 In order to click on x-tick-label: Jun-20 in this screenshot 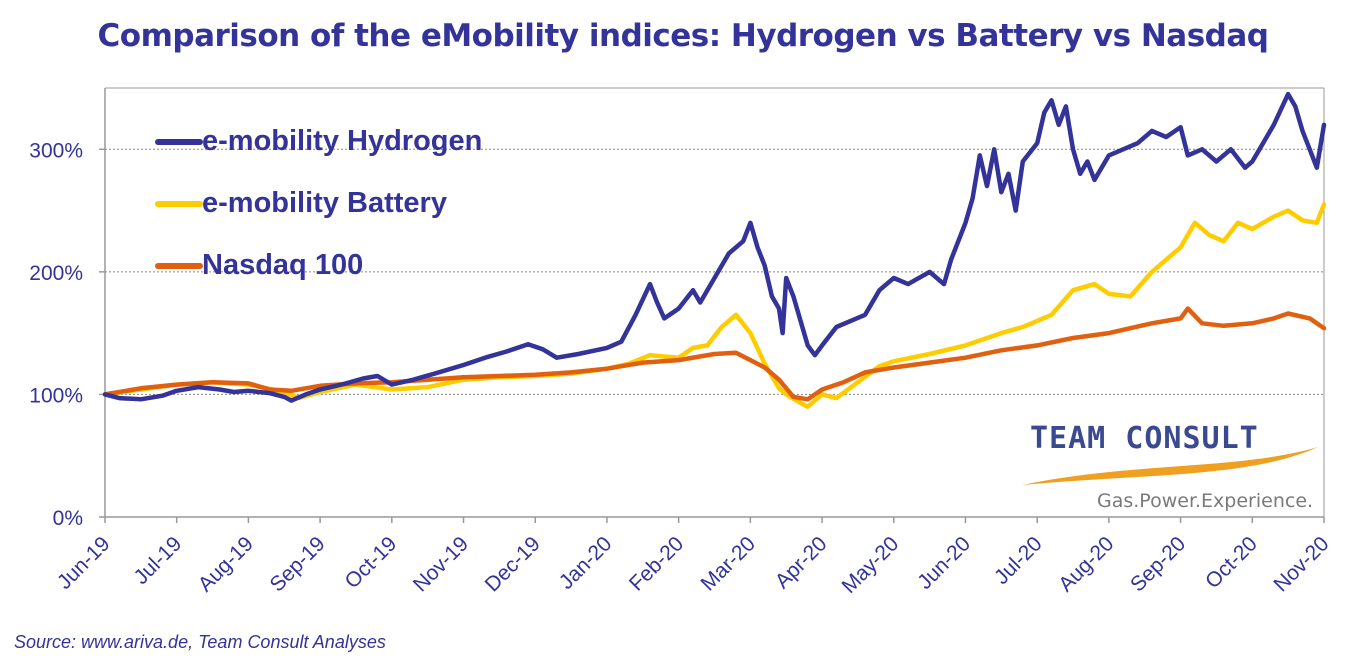, I will do `click(944, 563)`.